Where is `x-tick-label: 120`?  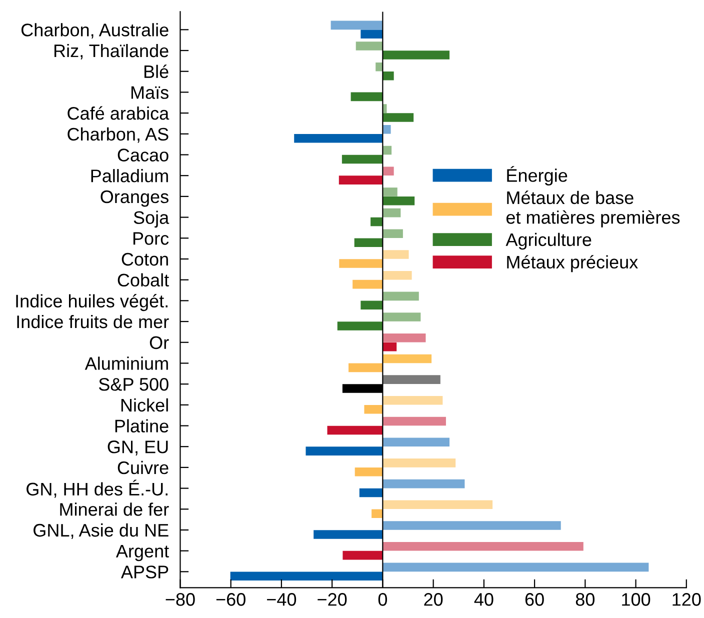
x-tick-label: 120 is located at coordinates (686, 599).